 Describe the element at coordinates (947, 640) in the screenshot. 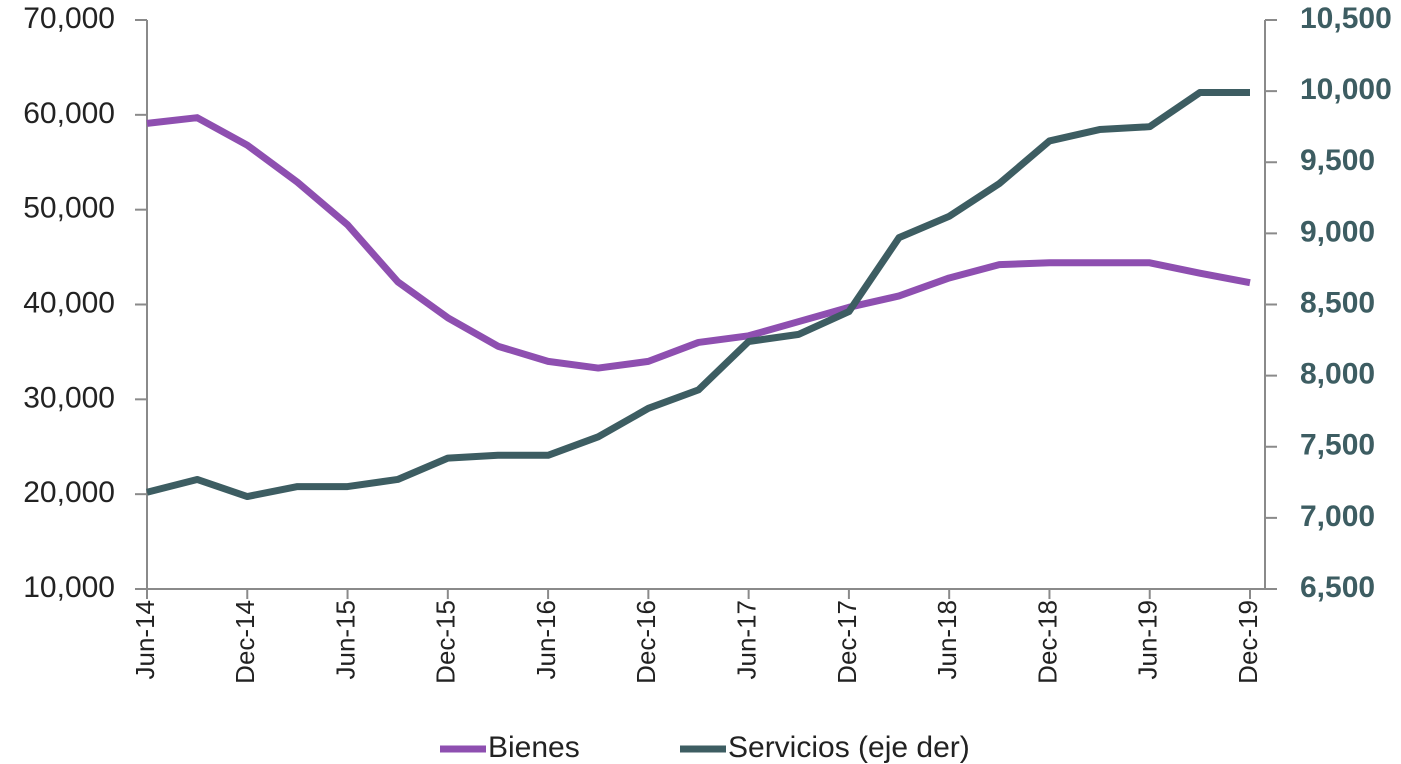

I see `x-tick-label: Jun-18` at that location.